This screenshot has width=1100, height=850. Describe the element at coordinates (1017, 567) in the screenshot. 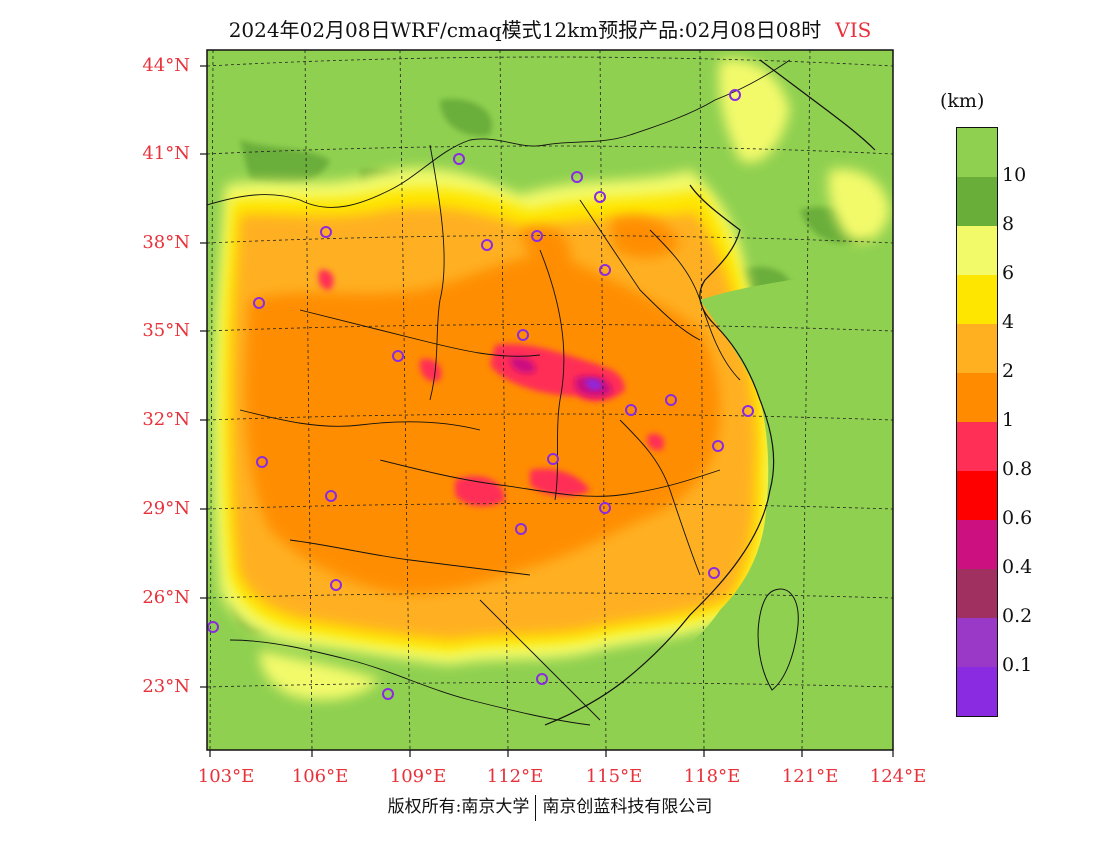

I see `legend-label: 0.4` at that location.